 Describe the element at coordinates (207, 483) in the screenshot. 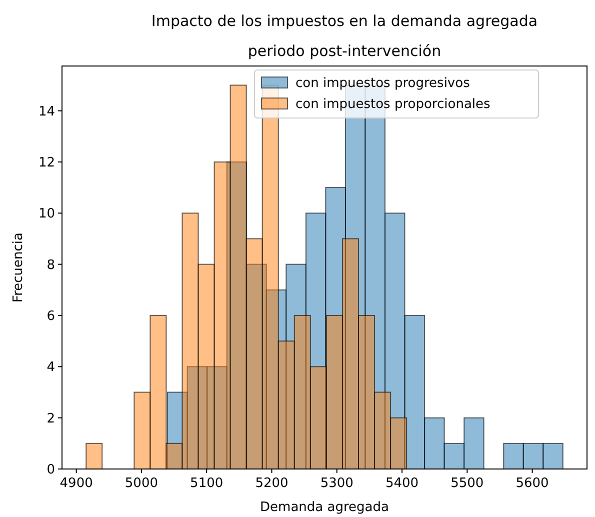

I see `x-tick-label: 5100` at that location.